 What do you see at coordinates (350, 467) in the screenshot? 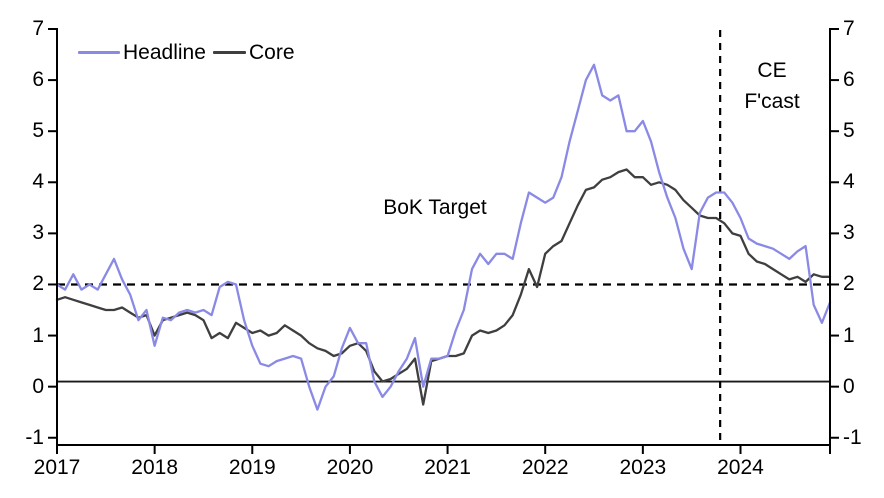
I see `x-tick-label-2020: 2020` at bounding box center [350, 467].